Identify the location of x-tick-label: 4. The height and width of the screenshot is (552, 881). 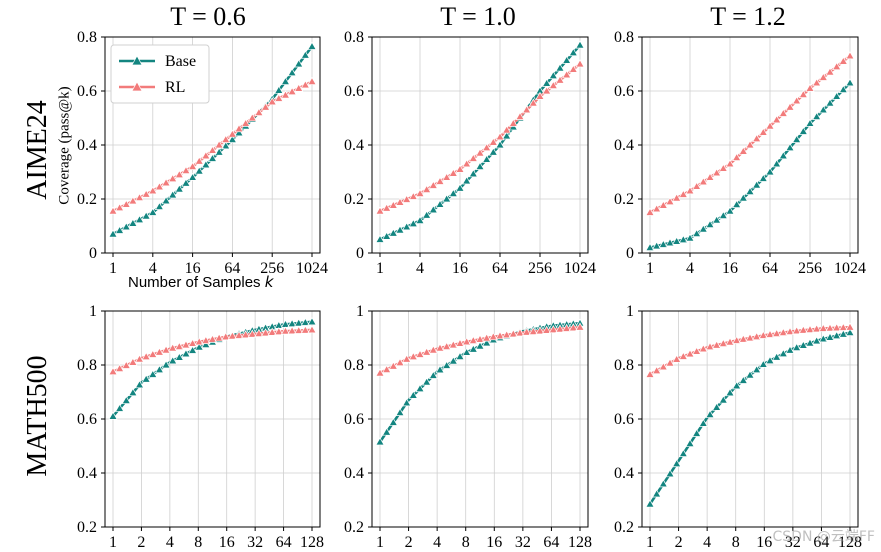
(153, 268).